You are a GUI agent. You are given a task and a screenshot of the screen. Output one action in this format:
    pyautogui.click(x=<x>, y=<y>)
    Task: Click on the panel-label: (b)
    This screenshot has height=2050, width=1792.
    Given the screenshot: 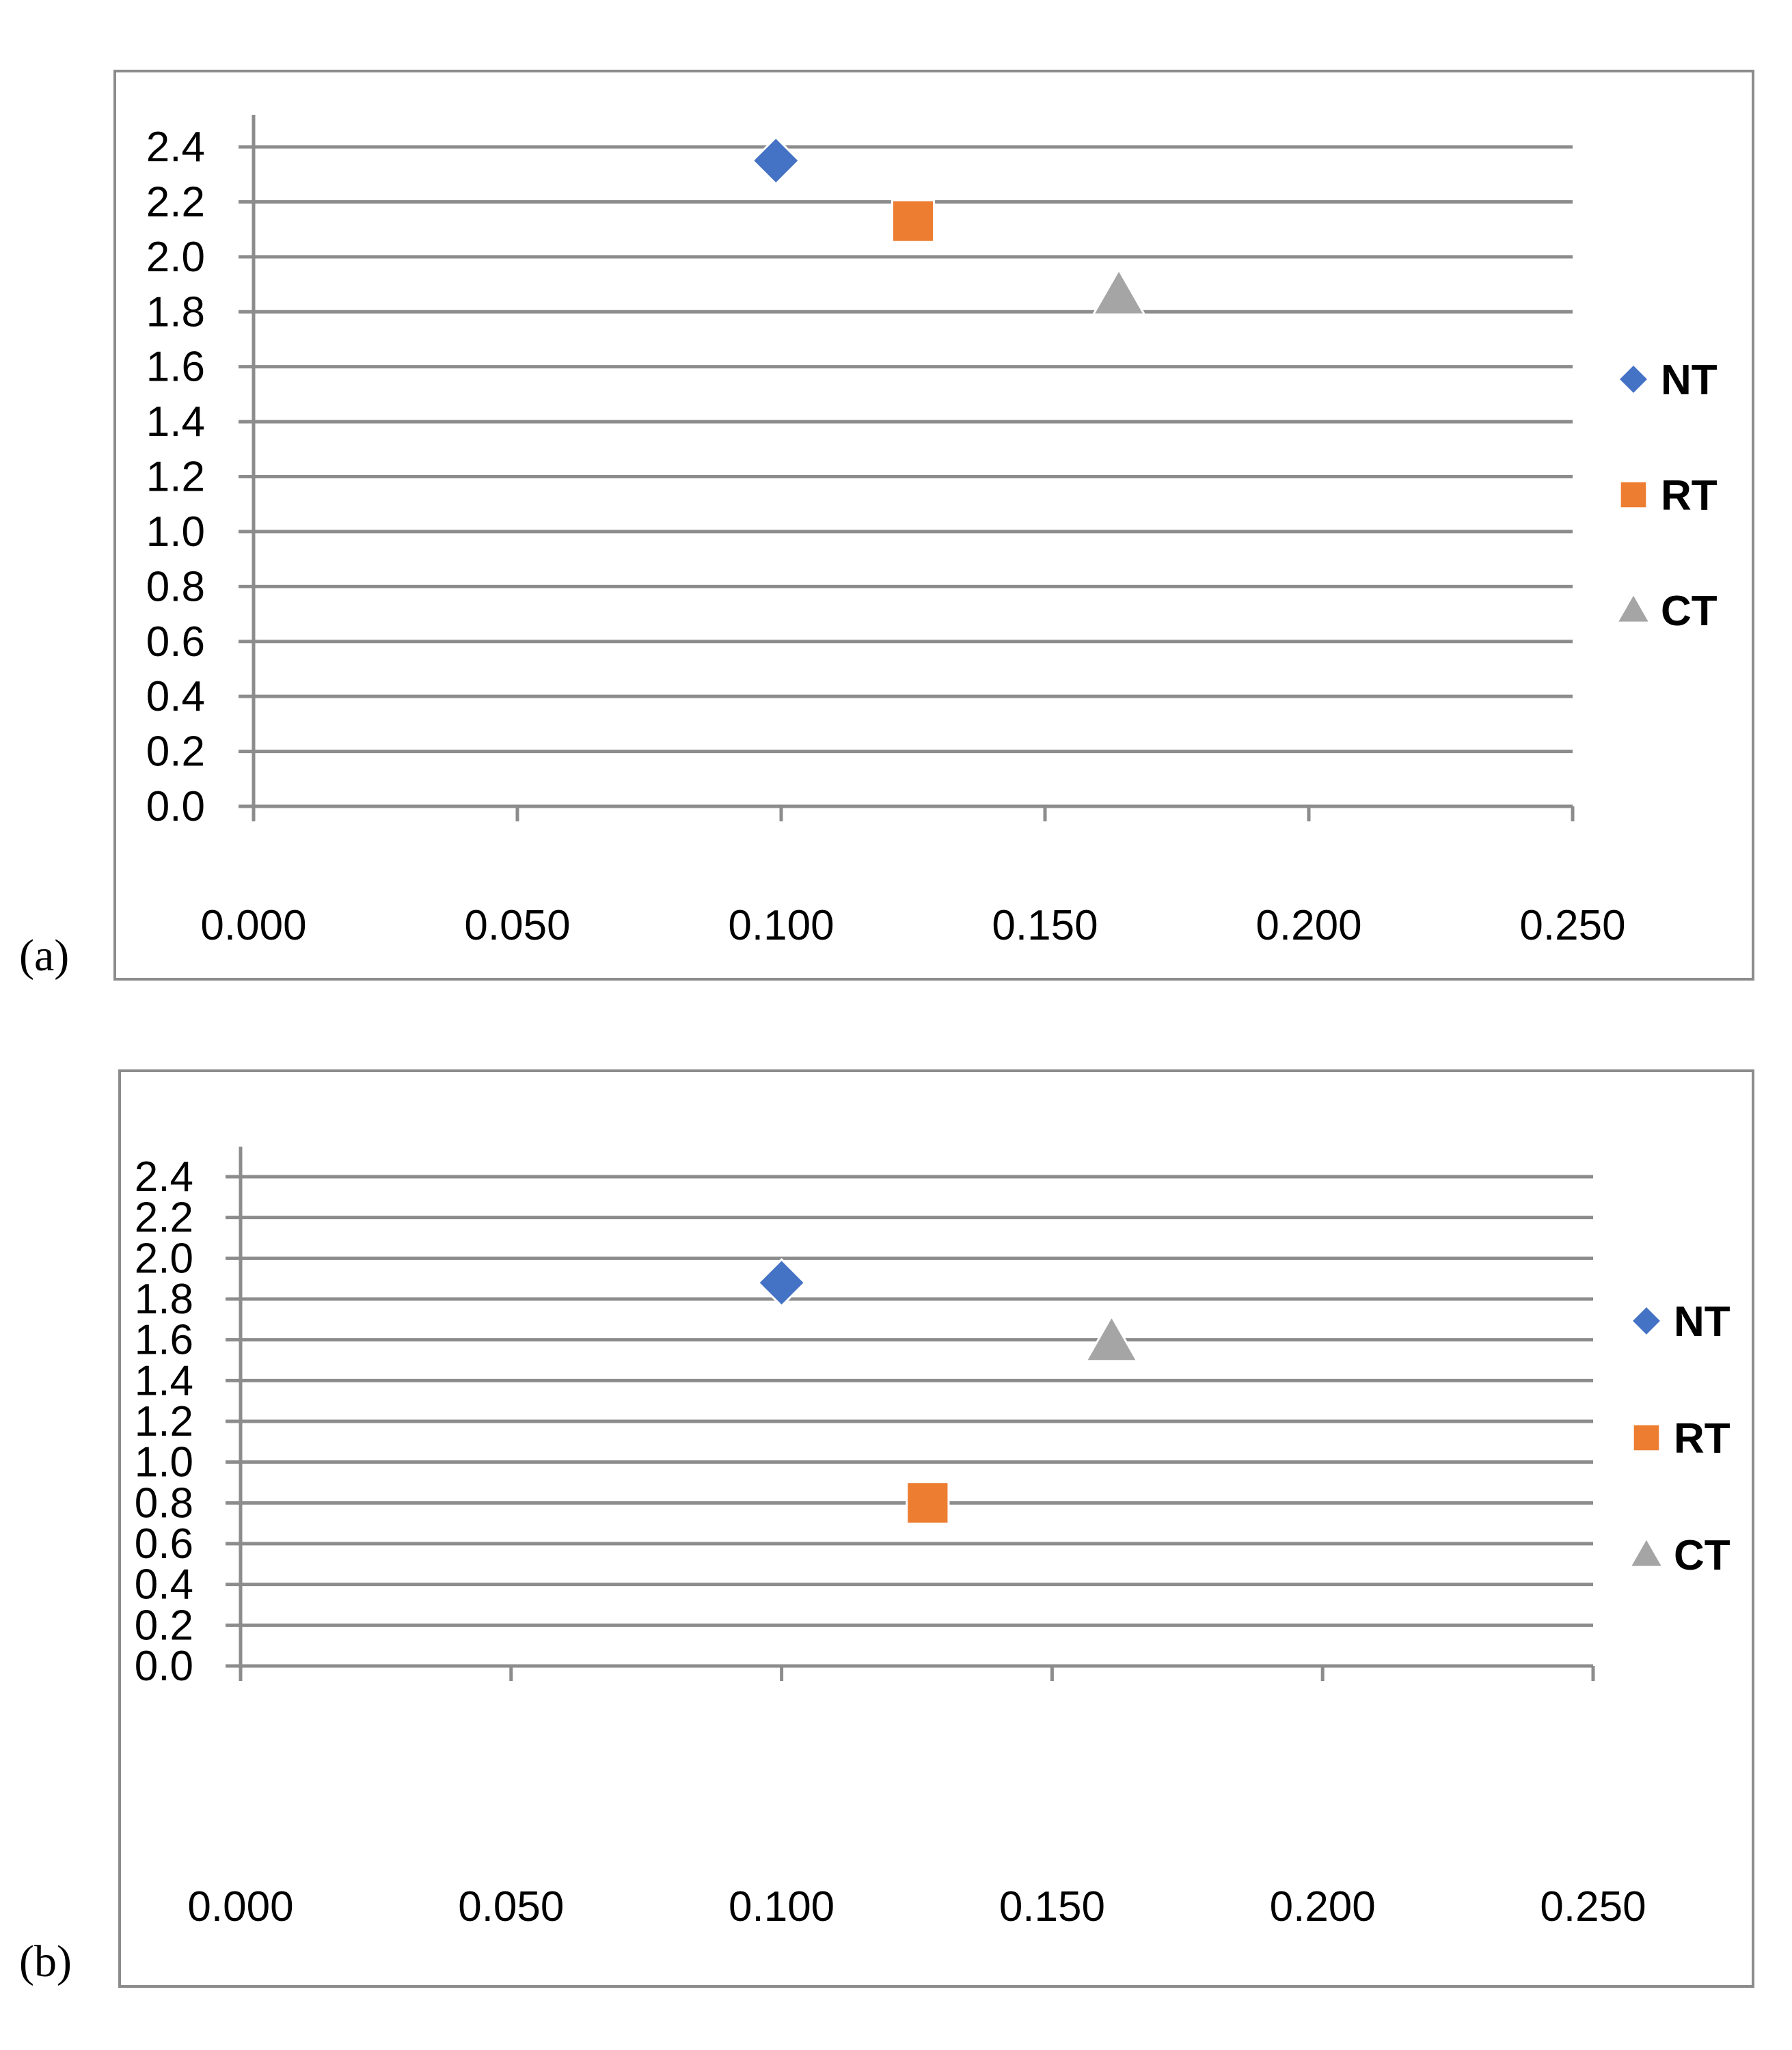 What is the action you would take?
    pyautogui.click(x=45, y=1961)
    